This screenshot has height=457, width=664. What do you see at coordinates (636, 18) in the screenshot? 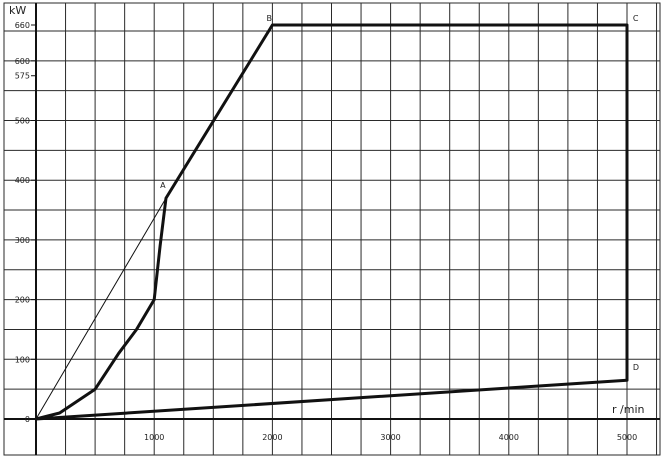
I see `point-label-c: C` at bounding box center [636, 18].